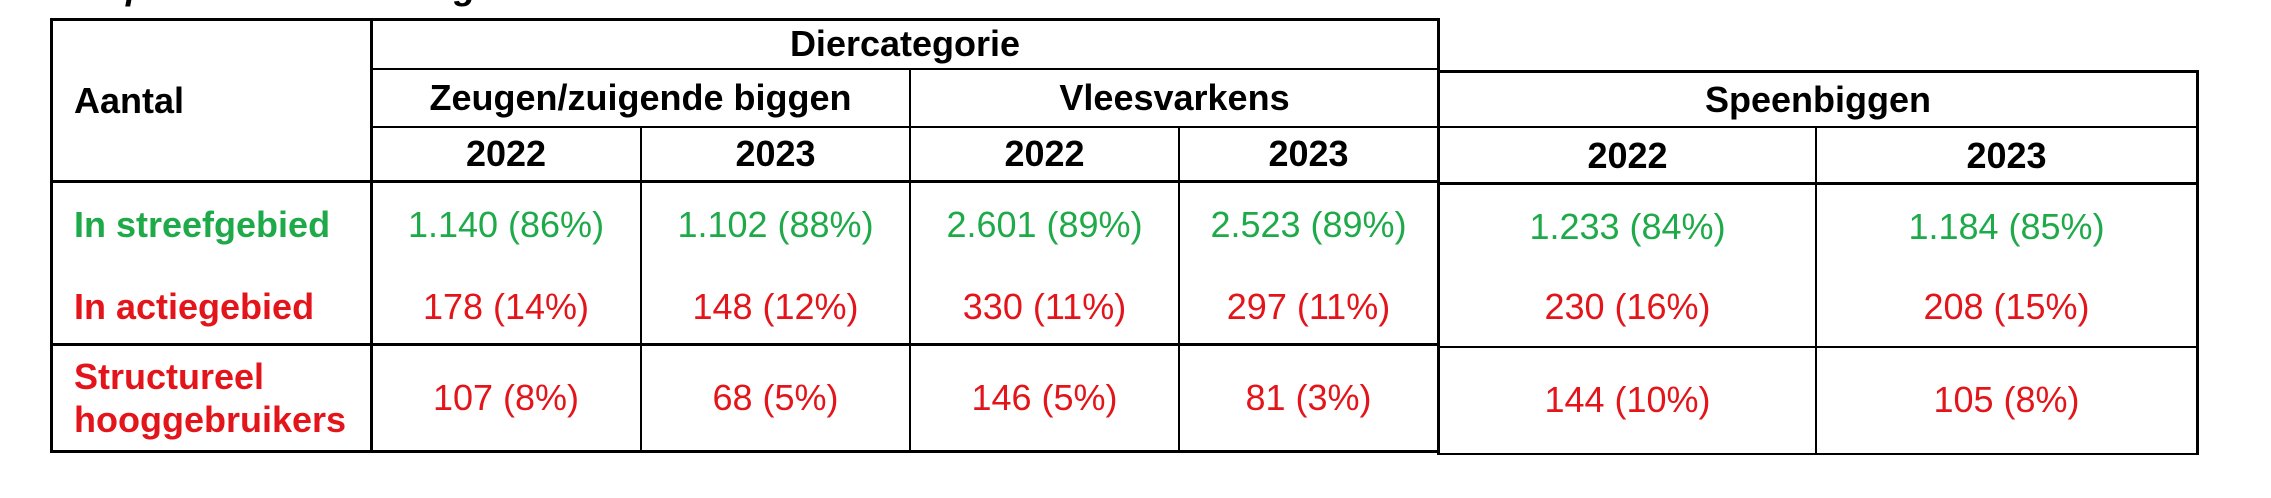  What do you see at coordinates (506, 225) in the screenshot?
I see `table-cell: 1.140 (86%)` at bounding box center [506, 225].